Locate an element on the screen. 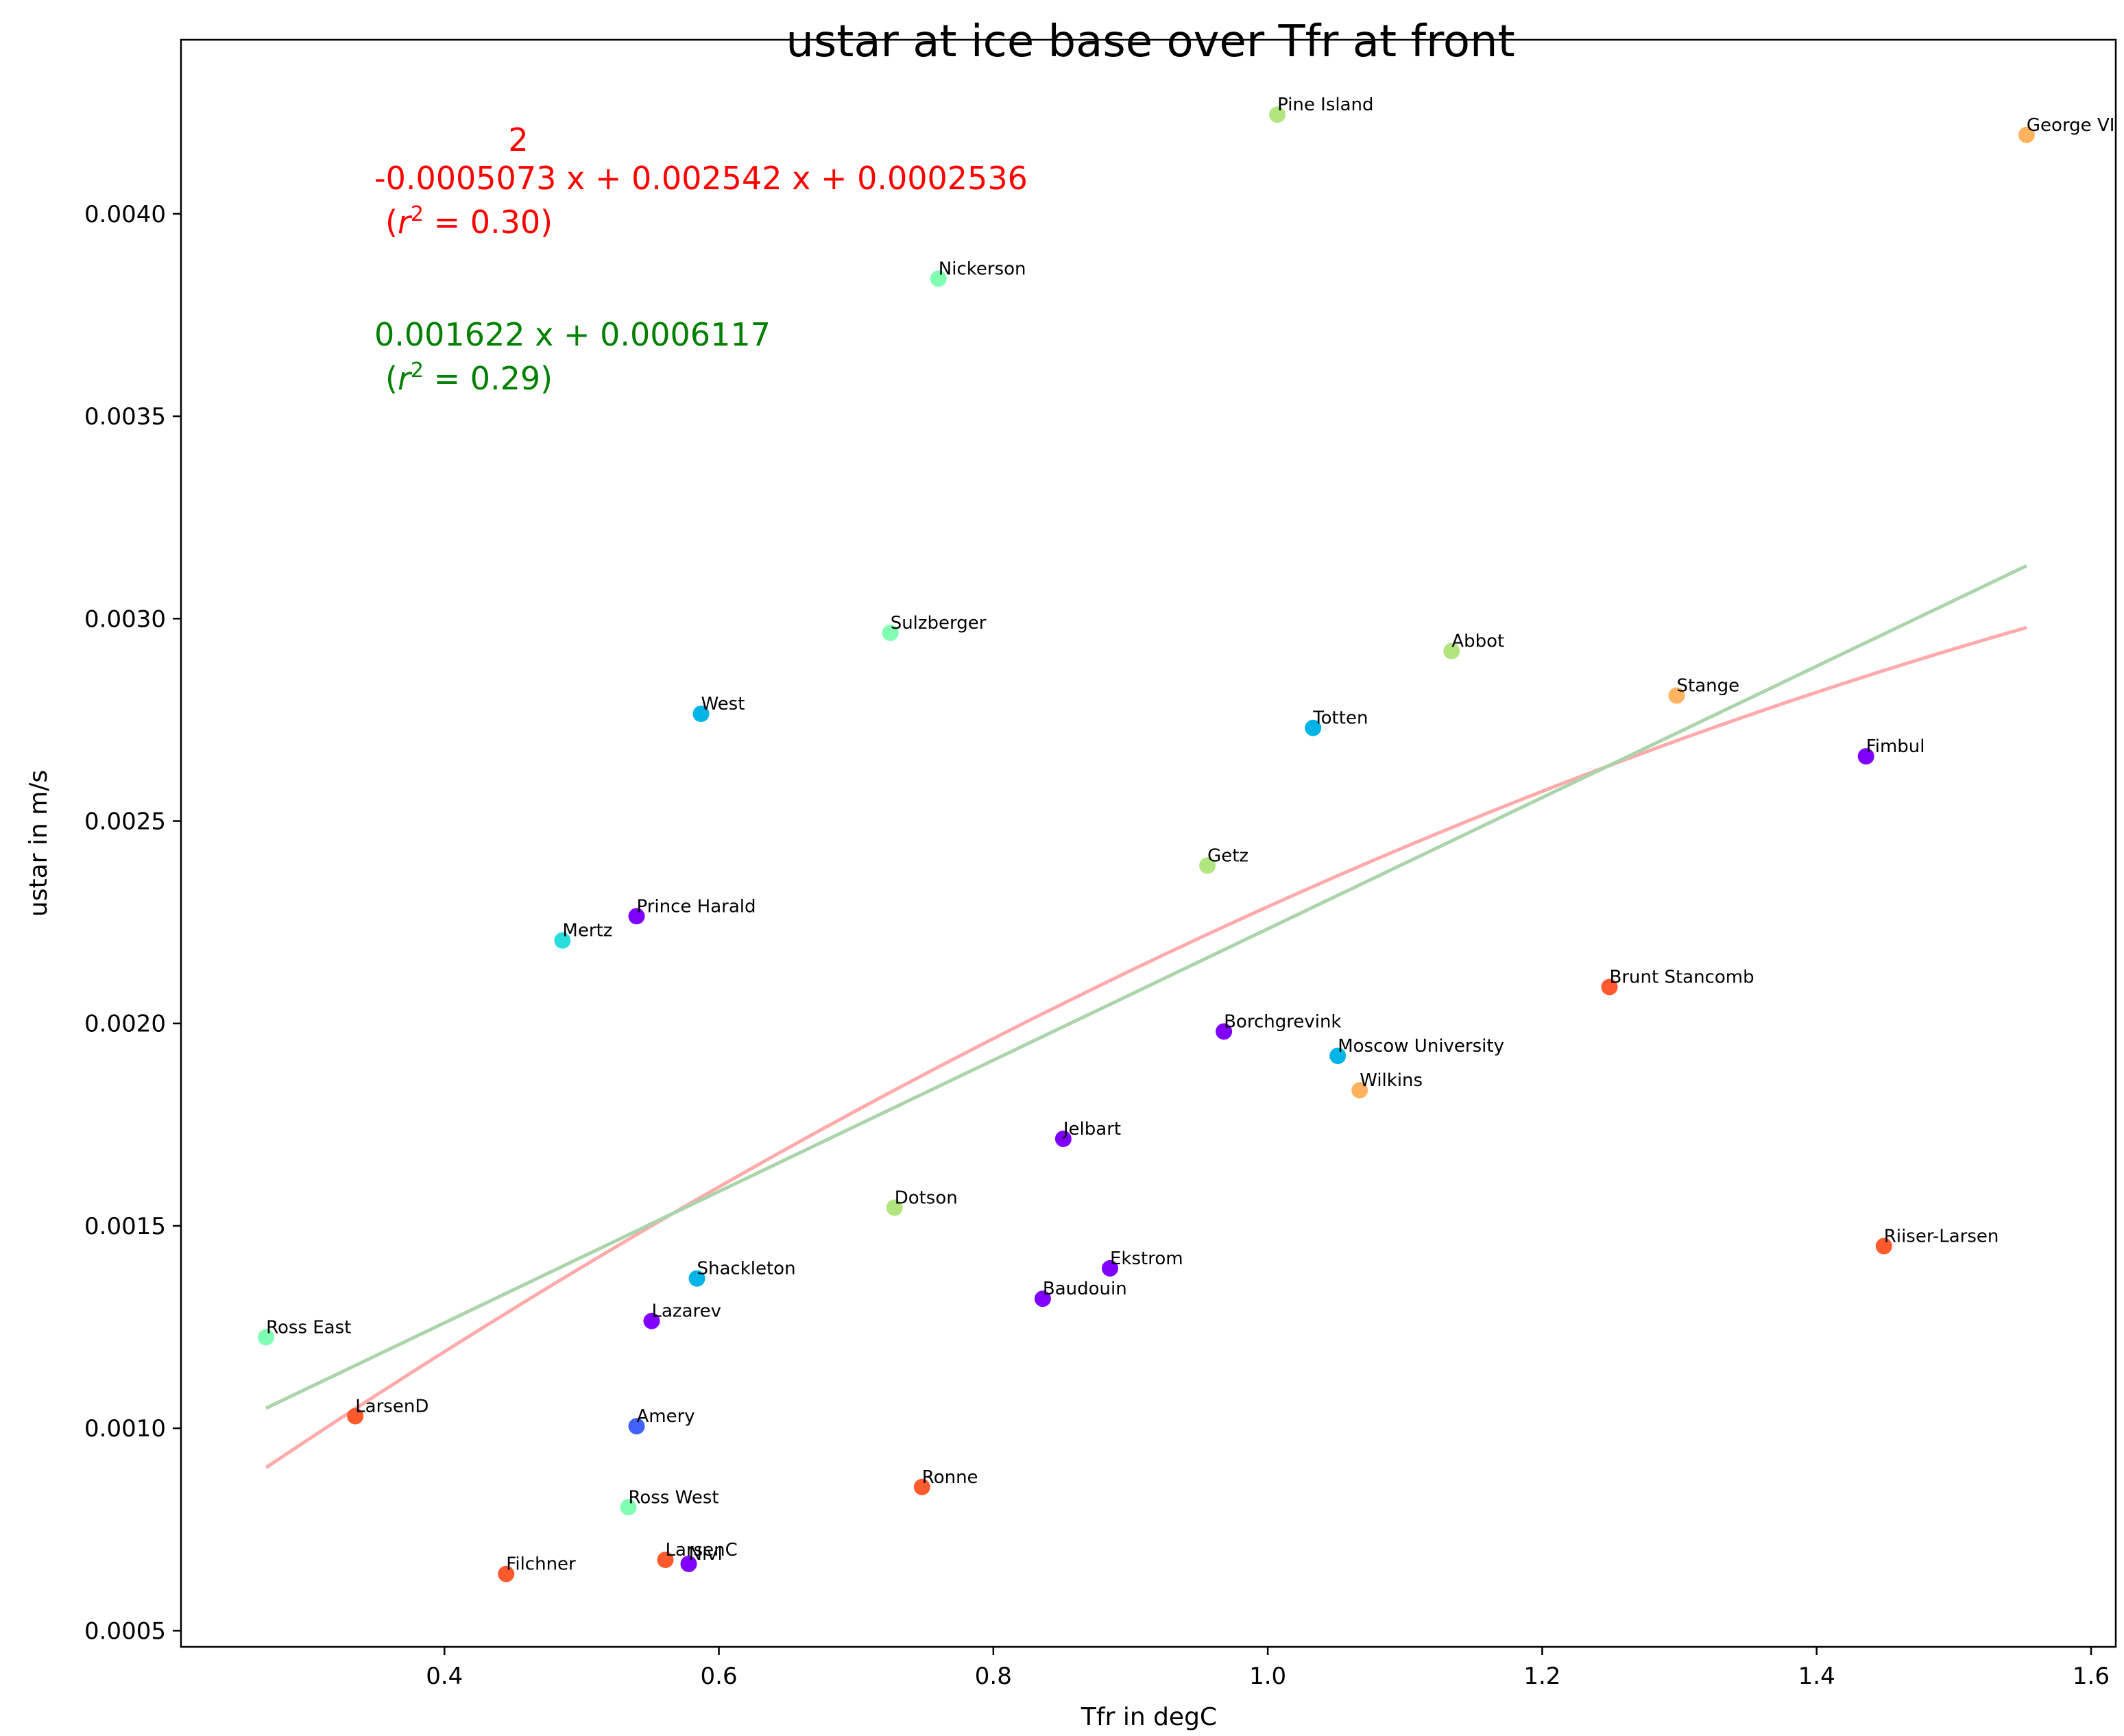 This screenshot has height=1736, width=2124. quadratic-r2: (r2 = 0.30) is located at coordinates (469, 221).